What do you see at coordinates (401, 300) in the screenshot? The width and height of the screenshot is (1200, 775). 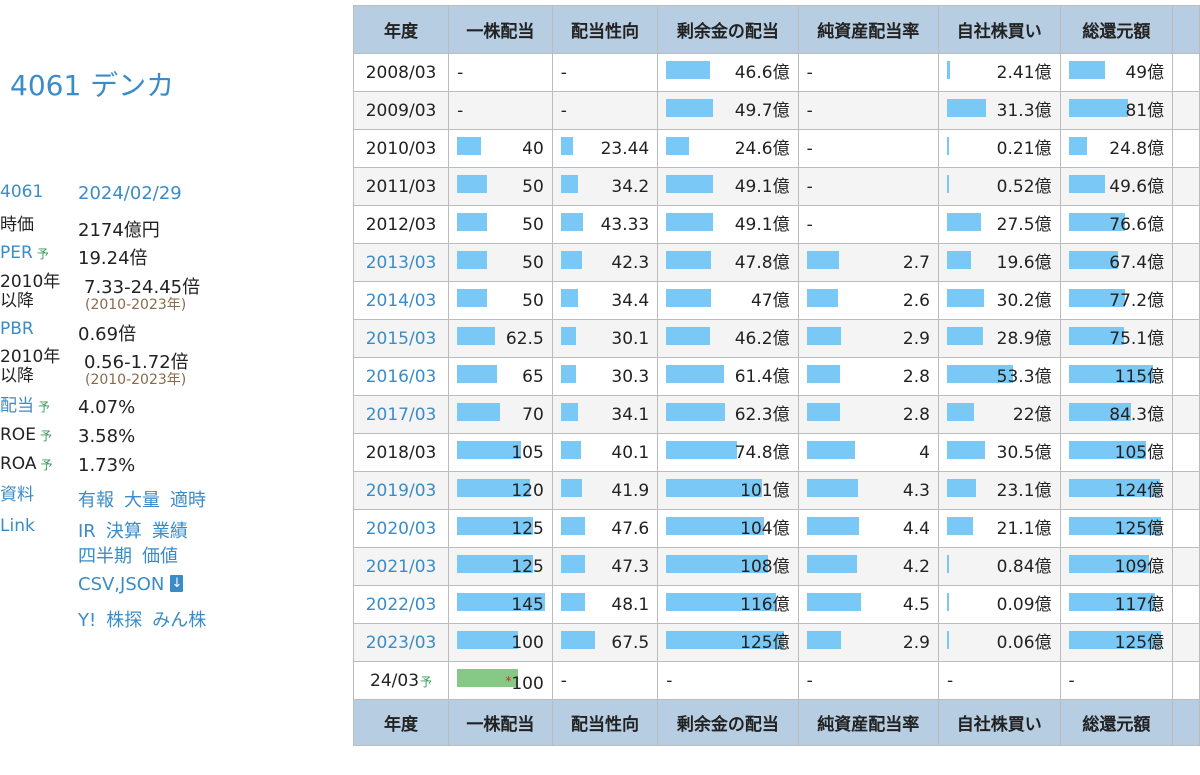 I see `cell-year: 2014/03` at bounding box center [401, 300].